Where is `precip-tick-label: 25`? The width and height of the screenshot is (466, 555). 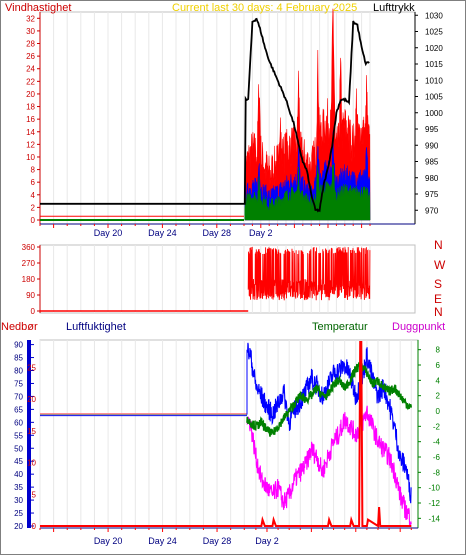
precip-tick-label: 25 is located at coordinates (31, 367).